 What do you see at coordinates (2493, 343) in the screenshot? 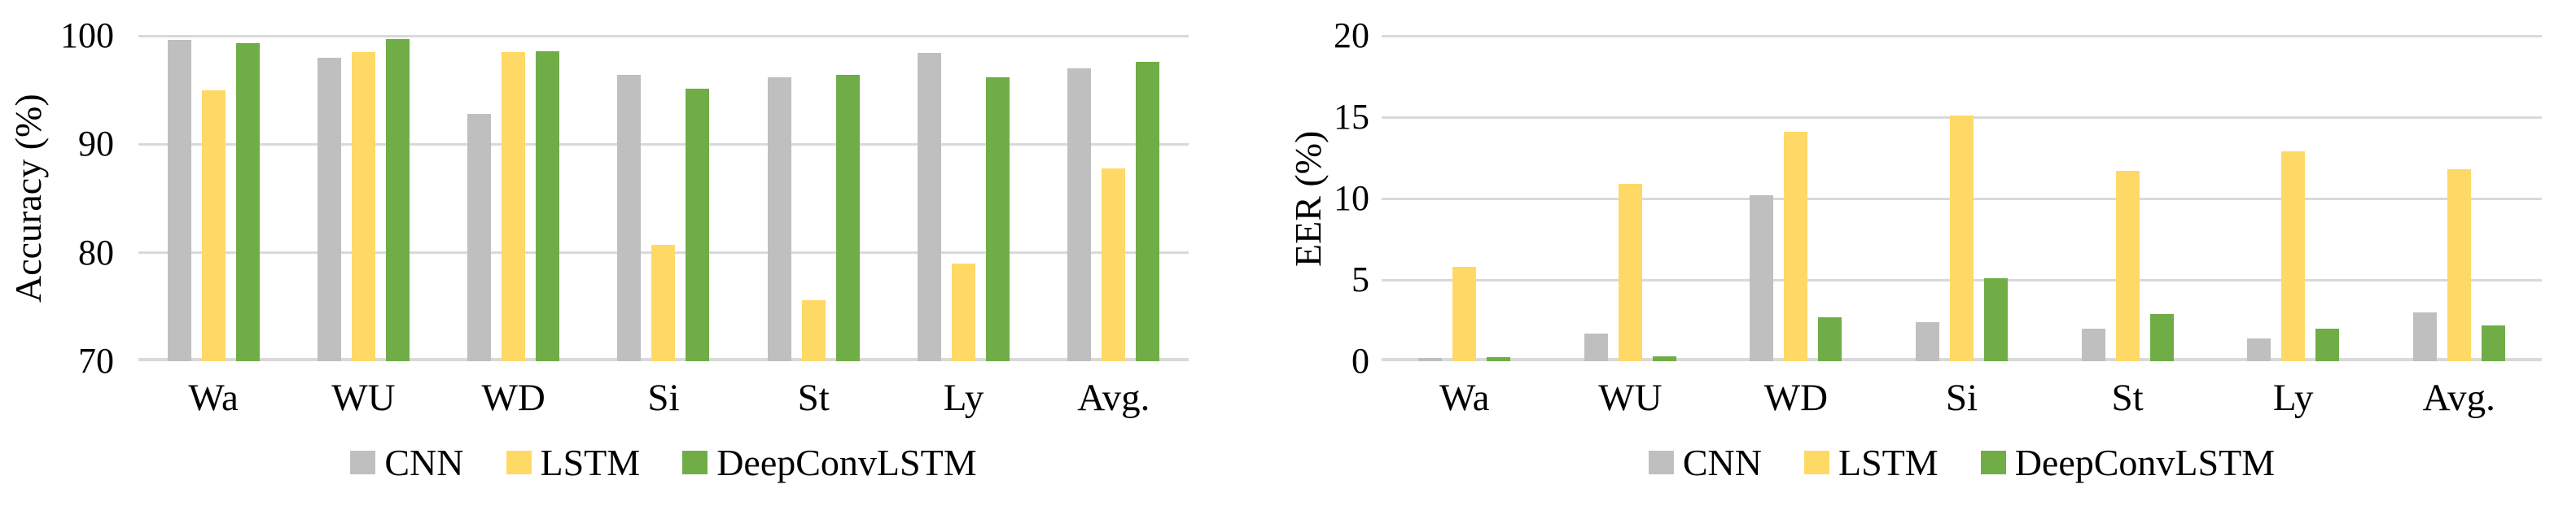
I see `bar-deepconvlstm-avg` at bounding box center [2493, 343].